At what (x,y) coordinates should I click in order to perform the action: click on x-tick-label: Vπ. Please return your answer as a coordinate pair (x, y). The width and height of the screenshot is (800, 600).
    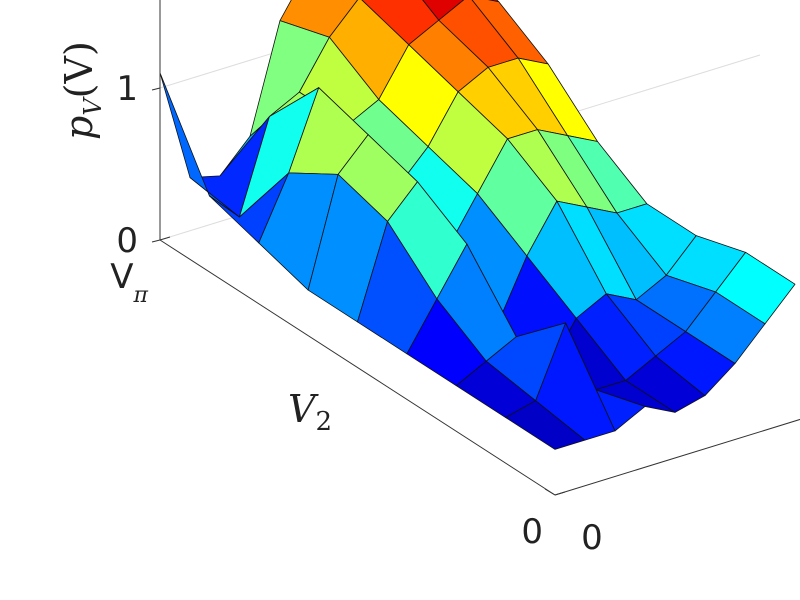
    Looking at the image, I should click on (129, 282).